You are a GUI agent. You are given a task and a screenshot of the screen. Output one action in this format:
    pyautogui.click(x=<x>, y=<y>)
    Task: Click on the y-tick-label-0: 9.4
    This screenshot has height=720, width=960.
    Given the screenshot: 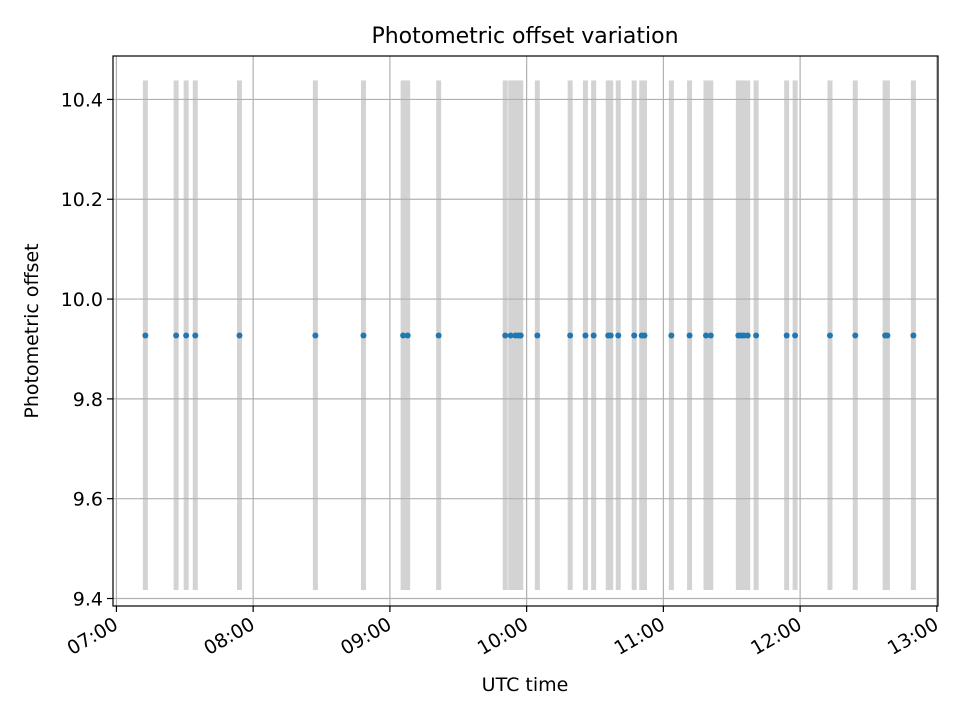 What is the action you would take?
    pyautogui.click(x=88, y=600)
    